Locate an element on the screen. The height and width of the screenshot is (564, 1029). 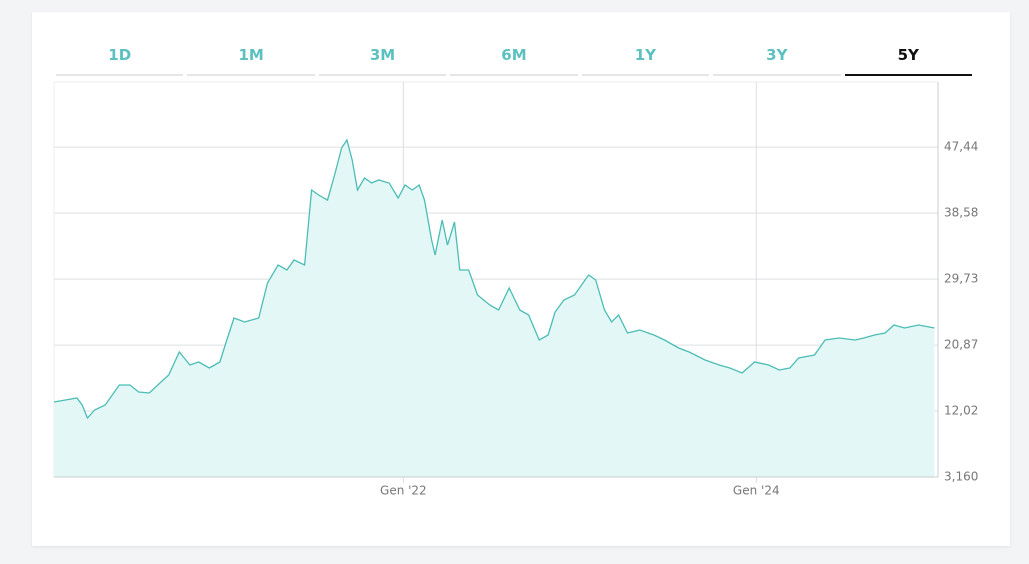
y-tick-label: 29,73 is located at coordinates (961, 279).